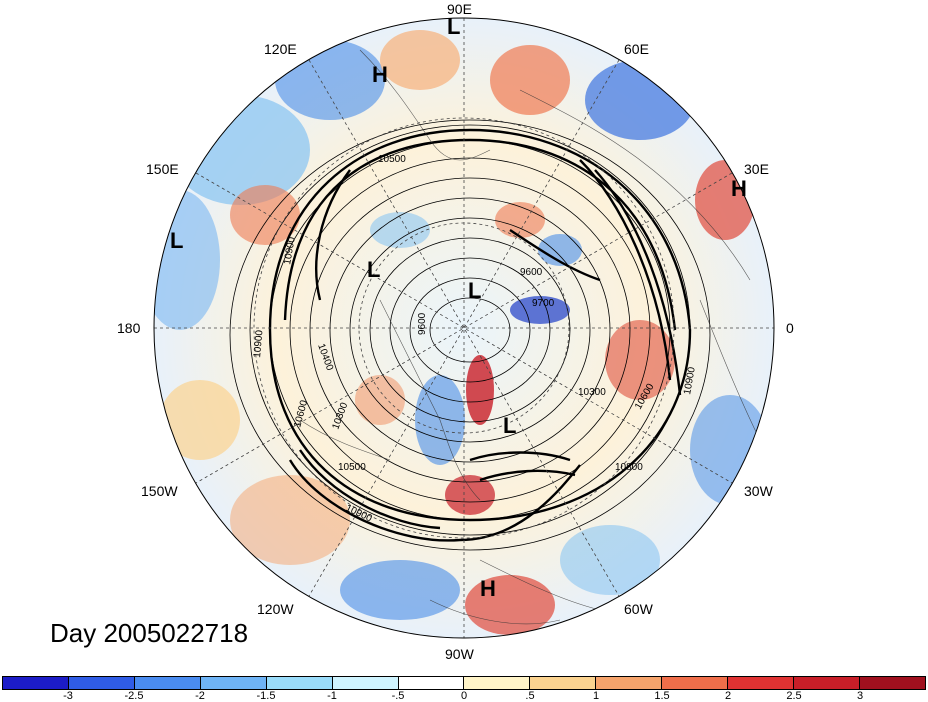 The width and height of the screenshot is (928, 702). I want to click on colorbar-tick-label: -3, so click(68, 696).